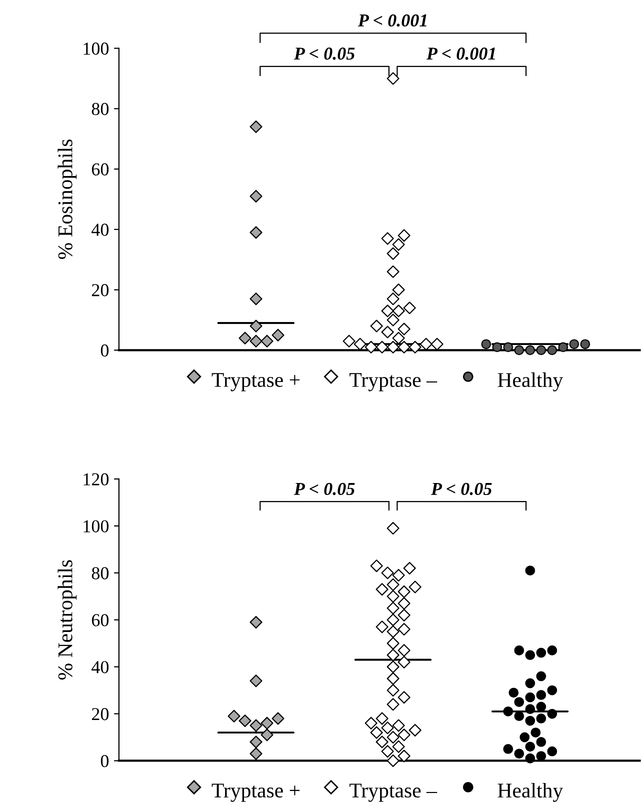  Describe the element at coordinates (67, 620) in the screenshot. I see `y-axis-title: % Neutrophils` at that location.